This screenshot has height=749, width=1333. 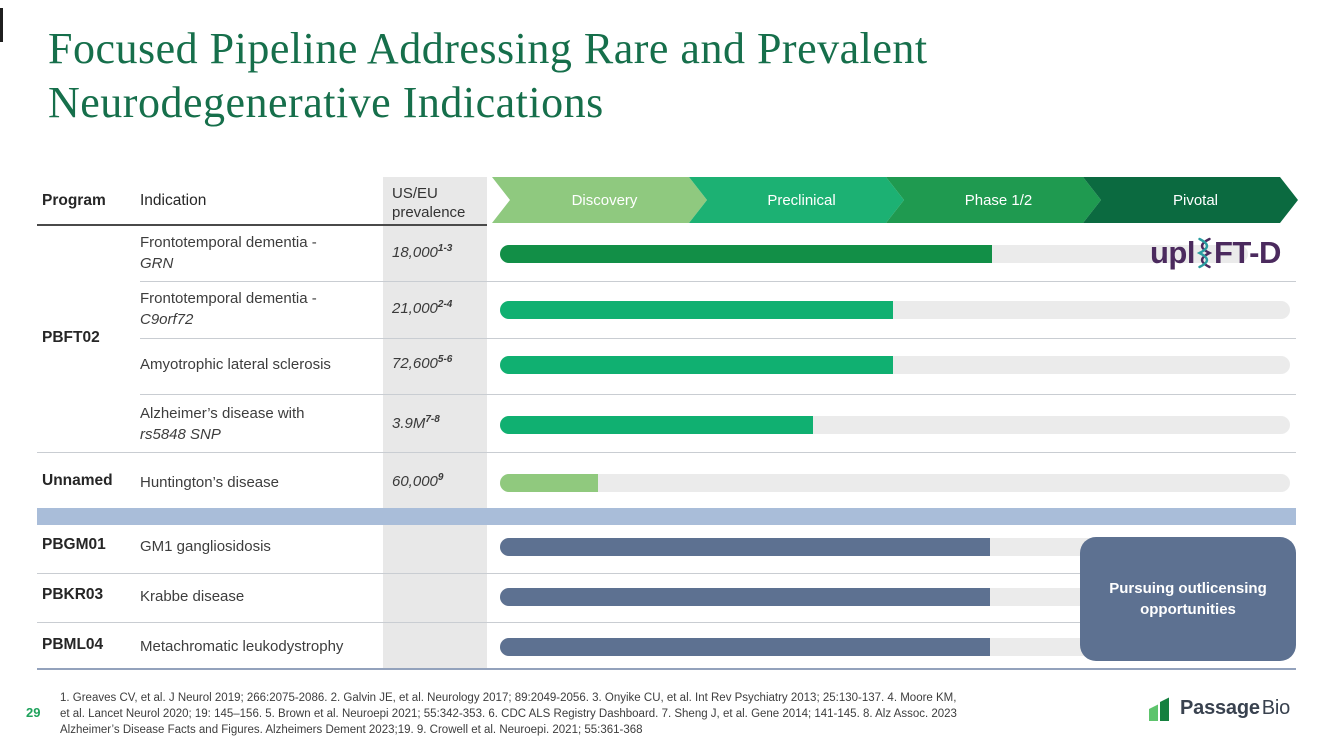 I want to click on column-header-prevalence: US/EU prevalence, so click(x=429, y=203).